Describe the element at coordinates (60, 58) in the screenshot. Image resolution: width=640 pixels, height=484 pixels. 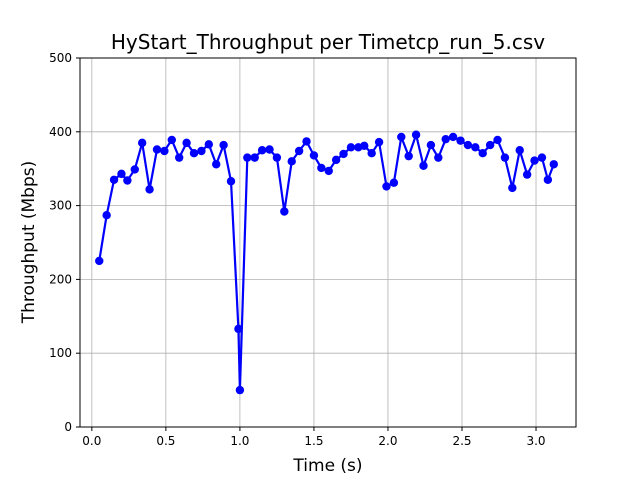
I see `y-tick-label: 500` at that location.